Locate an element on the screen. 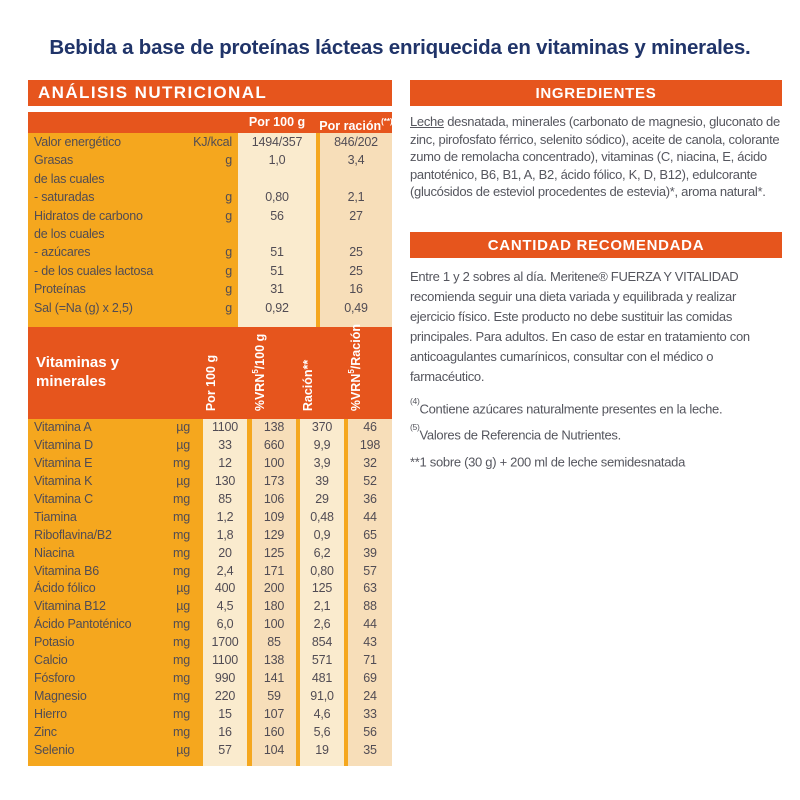 This screenshot has height=800, width=800. table-row: Hierro mg 15 107 4,6 33 is located at coordinates (210, 715).